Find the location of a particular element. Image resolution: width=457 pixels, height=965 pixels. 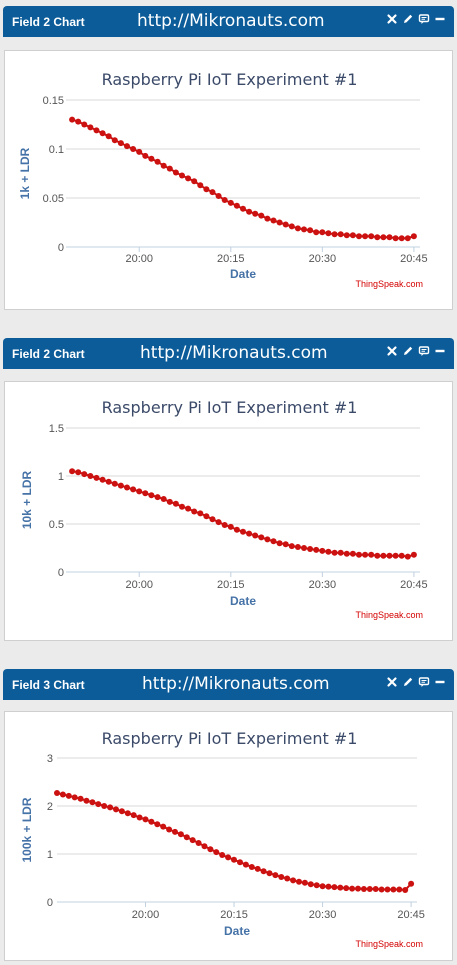

x-tick-label: 20:00 is located at coordinates (146, 915).